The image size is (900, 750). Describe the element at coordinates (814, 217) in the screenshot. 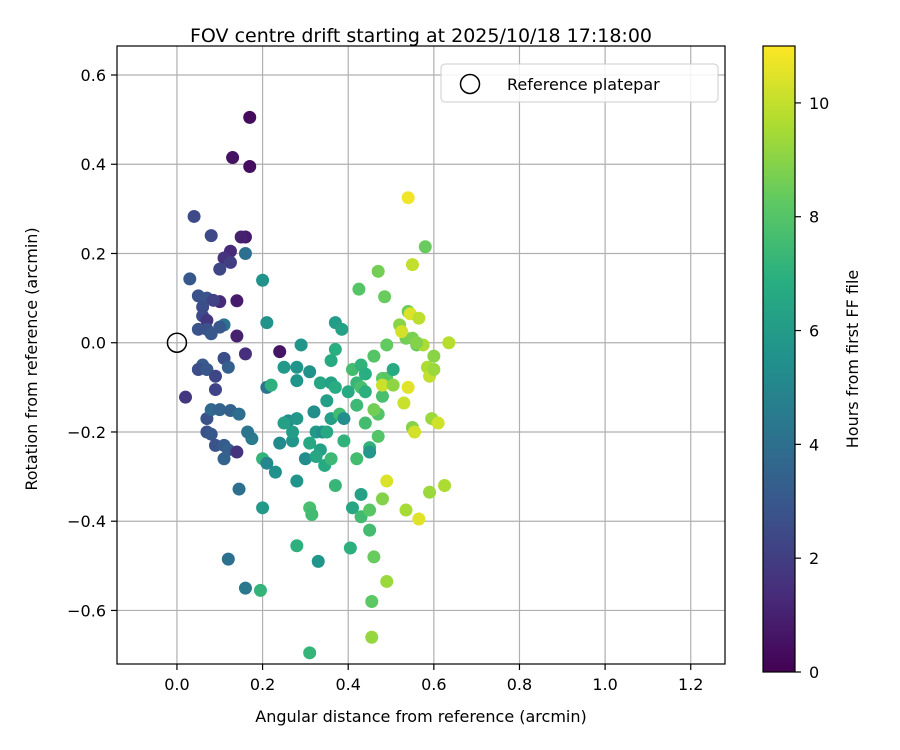

I see `colorbar-tick-label: 8` at that location.